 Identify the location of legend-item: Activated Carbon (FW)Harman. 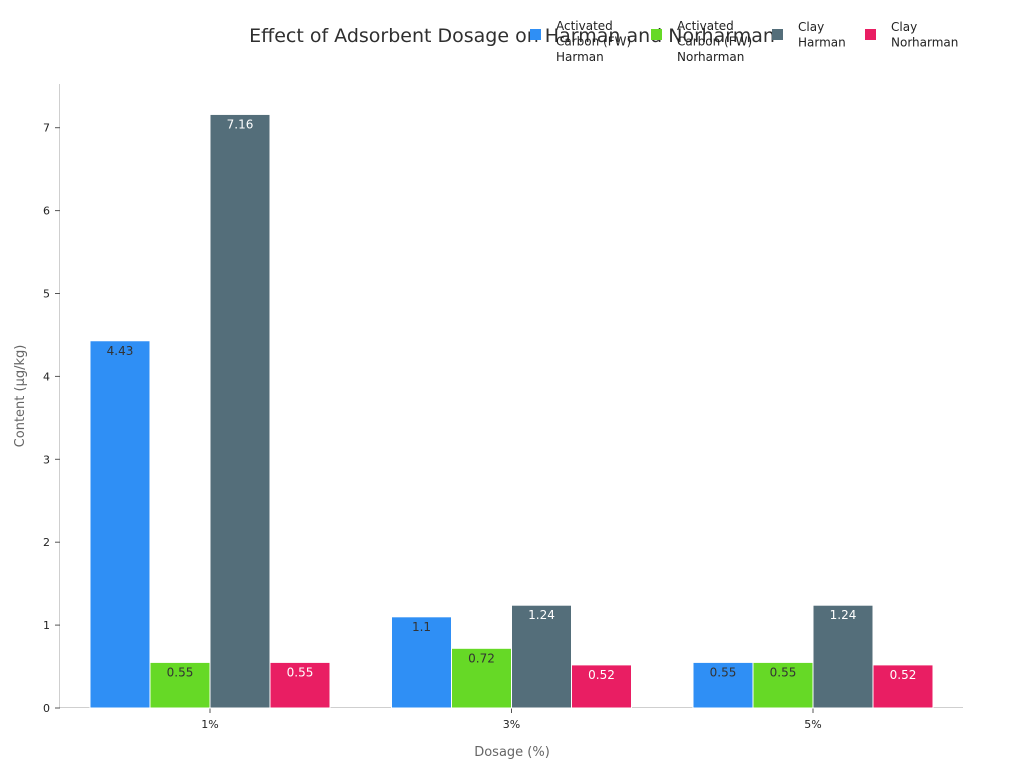
(580, 41).